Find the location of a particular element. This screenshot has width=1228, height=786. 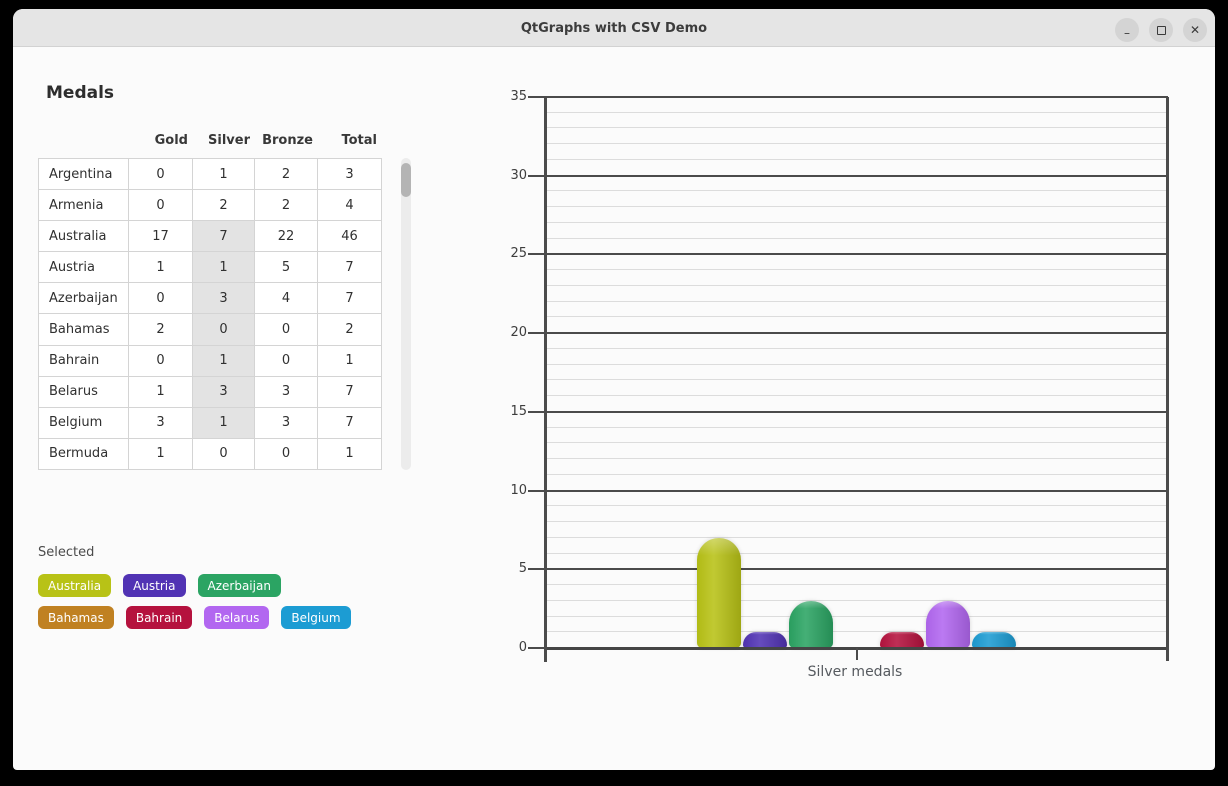

cell-silver: 2 is located at coordinates (224, 205).